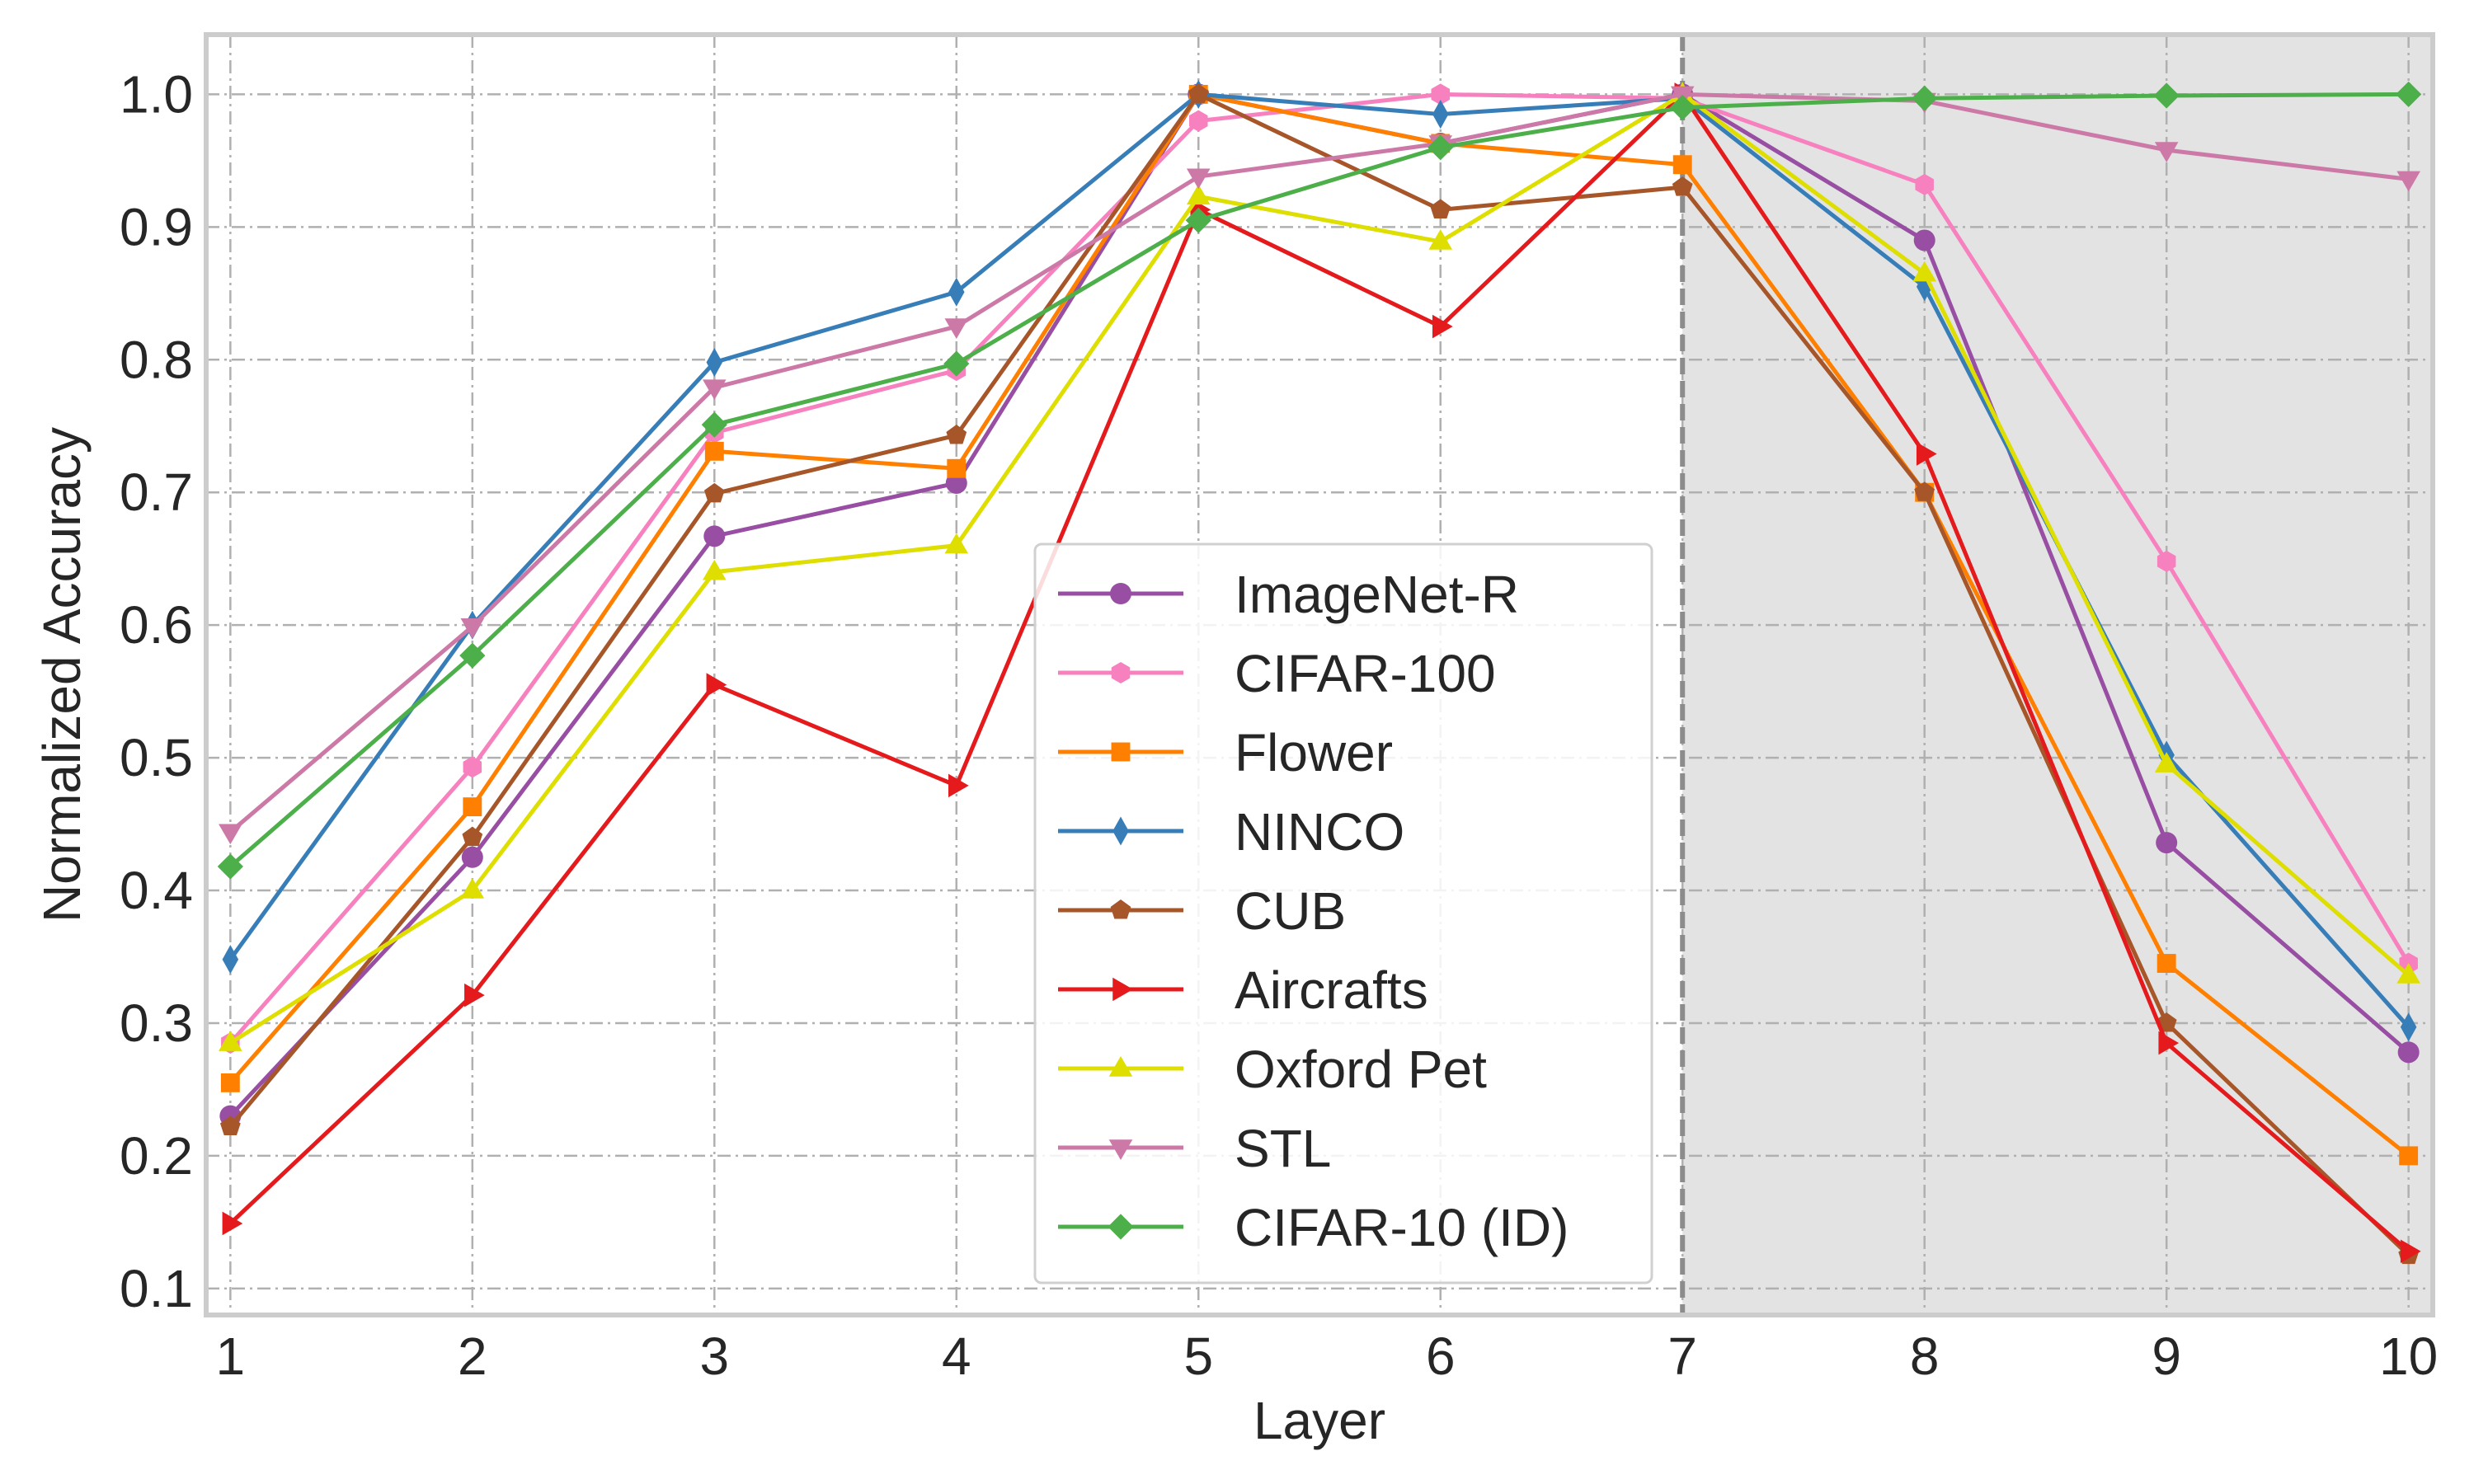 Image resolution: width=2474 pixels, height=1484 pixels. What do you see at coordinates (1365, 673) in the screenshot?
I see `legend-label: CIFAR-100` at bounding box center [1365, 673].